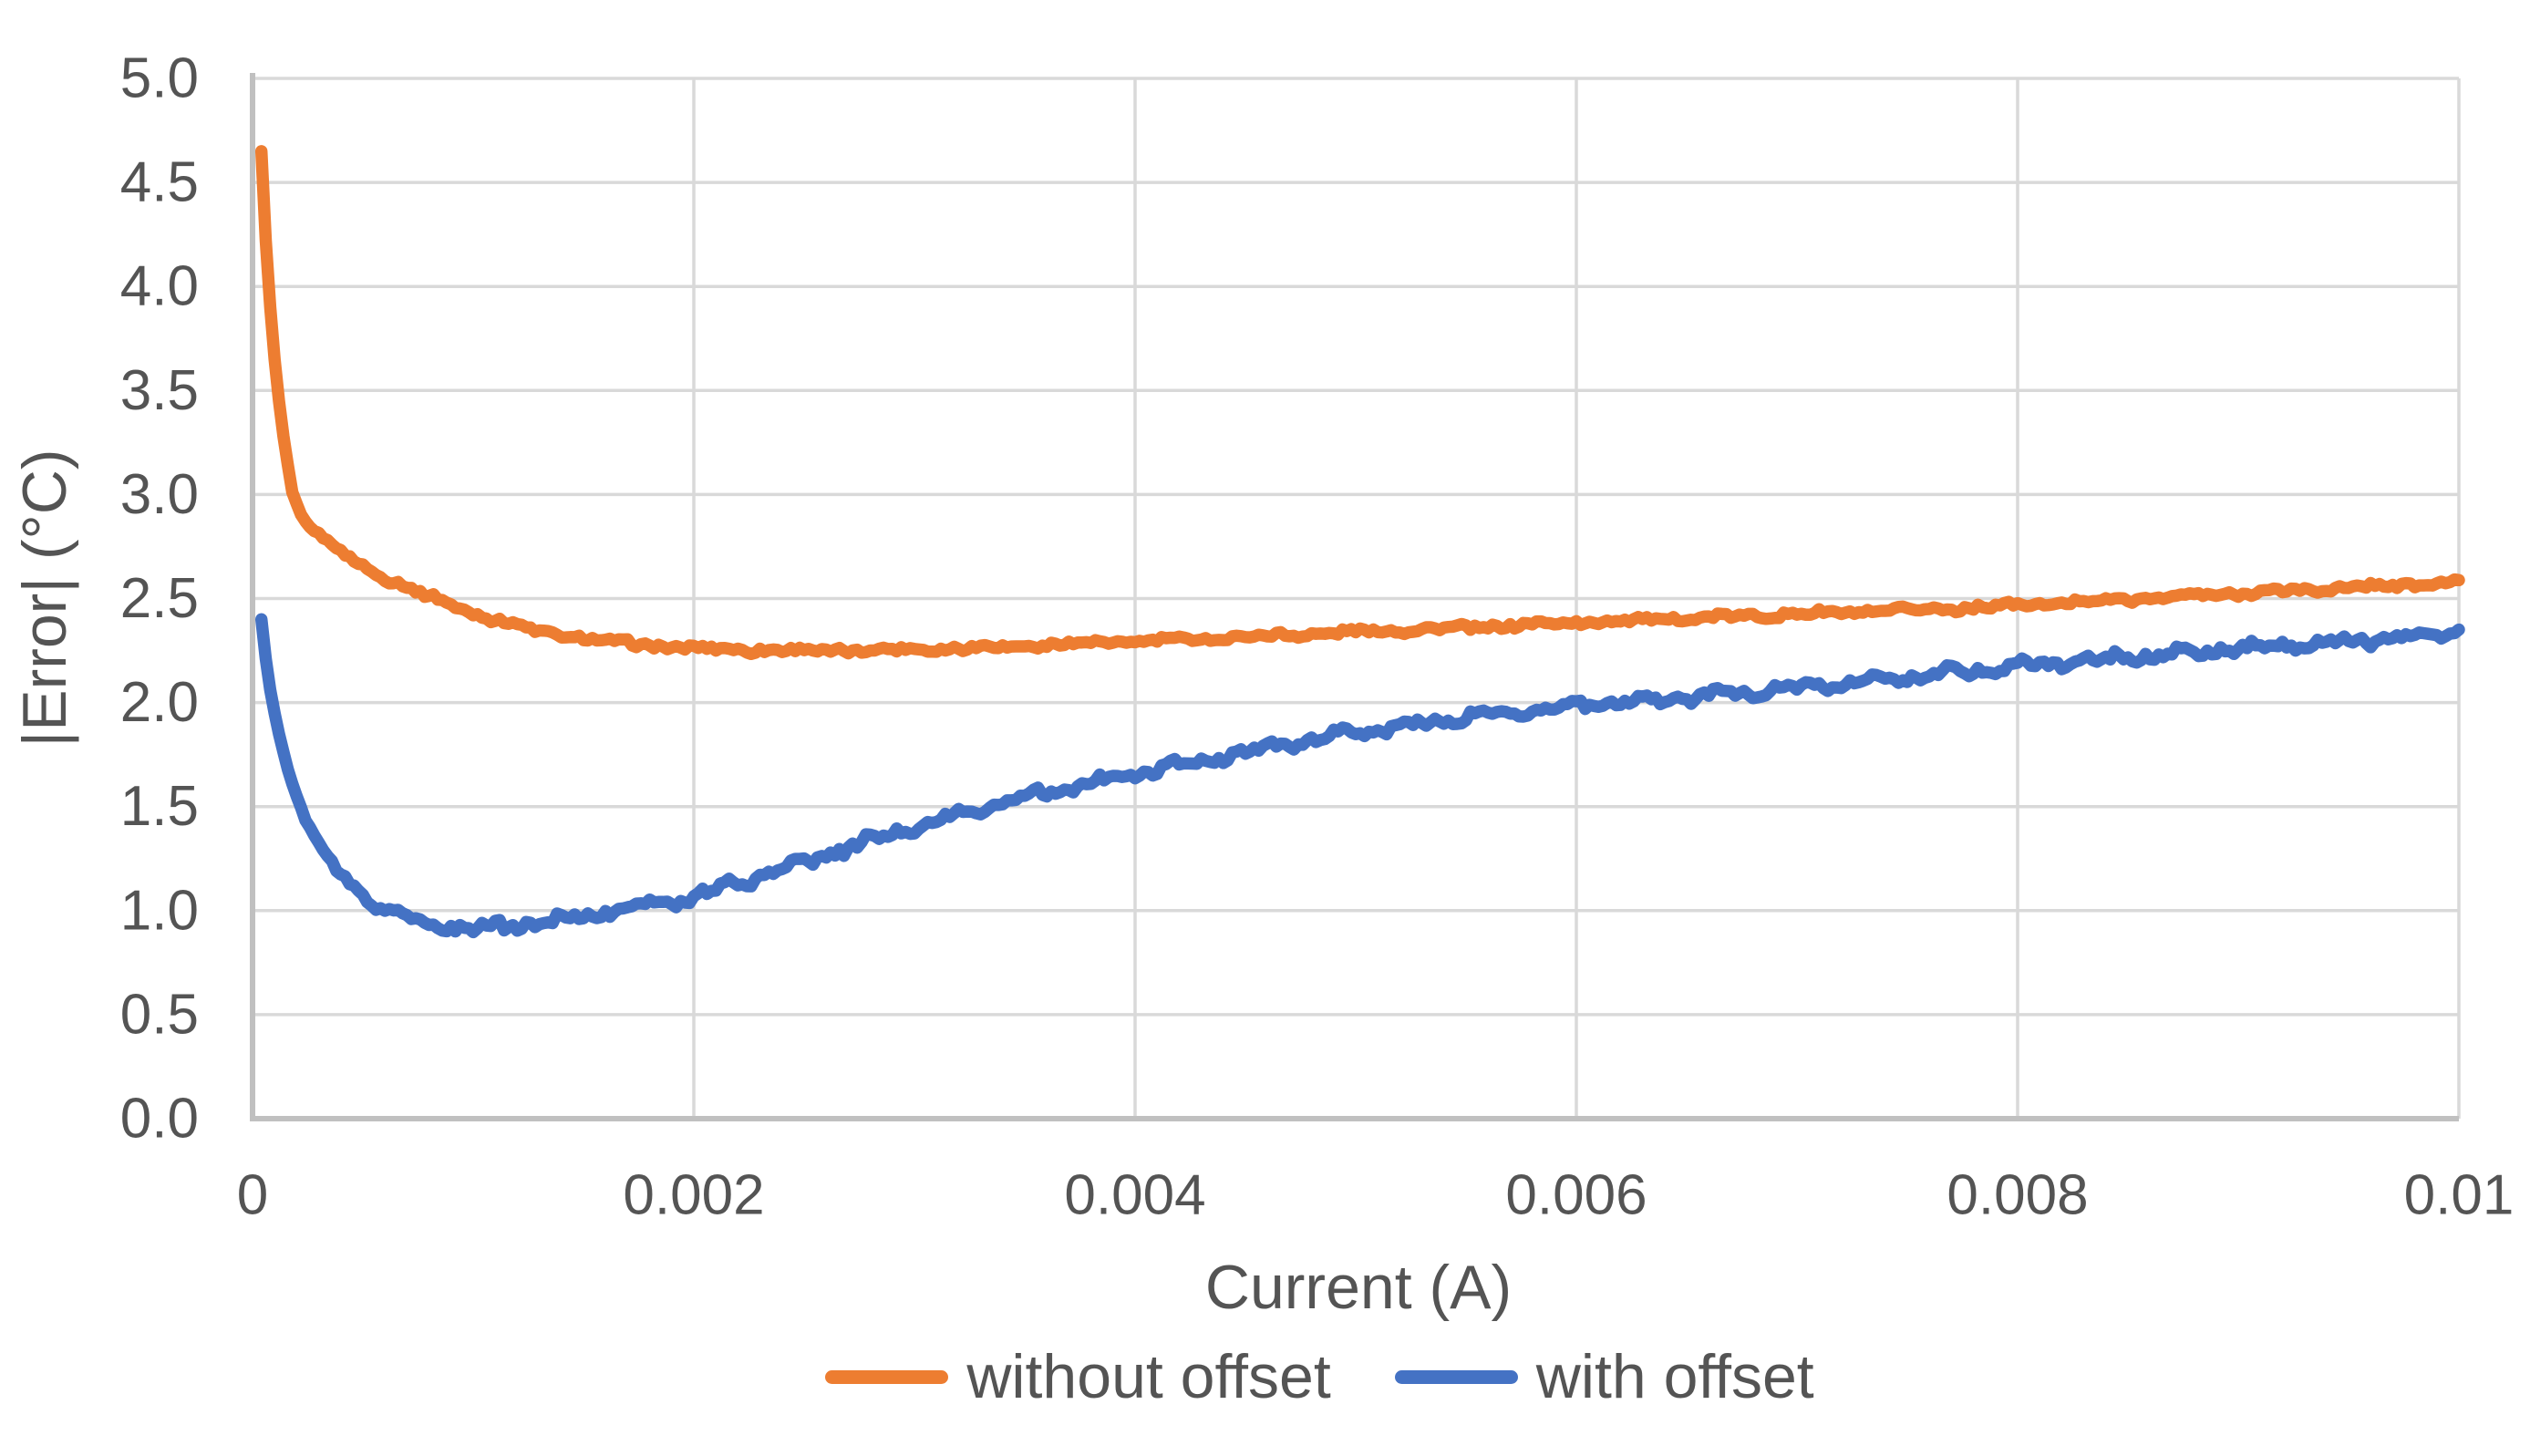 The image size is (2530, 1456). Describe the element at coordinates (694, 1195) in the screenshot. I see `x-tick-label: 0.002` at that location.